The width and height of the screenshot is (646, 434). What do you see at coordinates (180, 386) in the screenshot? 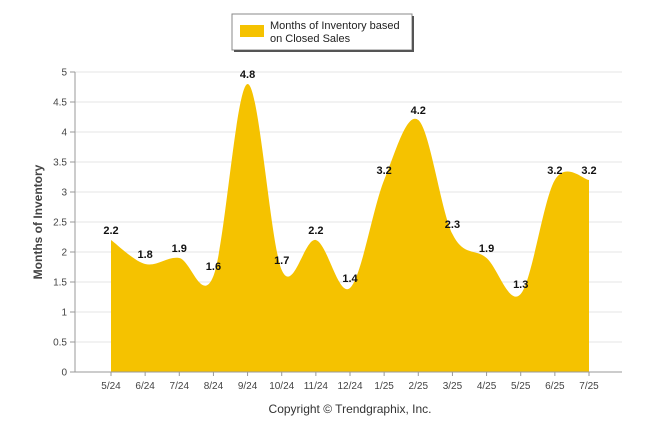
I see `x-tick-label: 7/24` at bounding box center [180, 386].